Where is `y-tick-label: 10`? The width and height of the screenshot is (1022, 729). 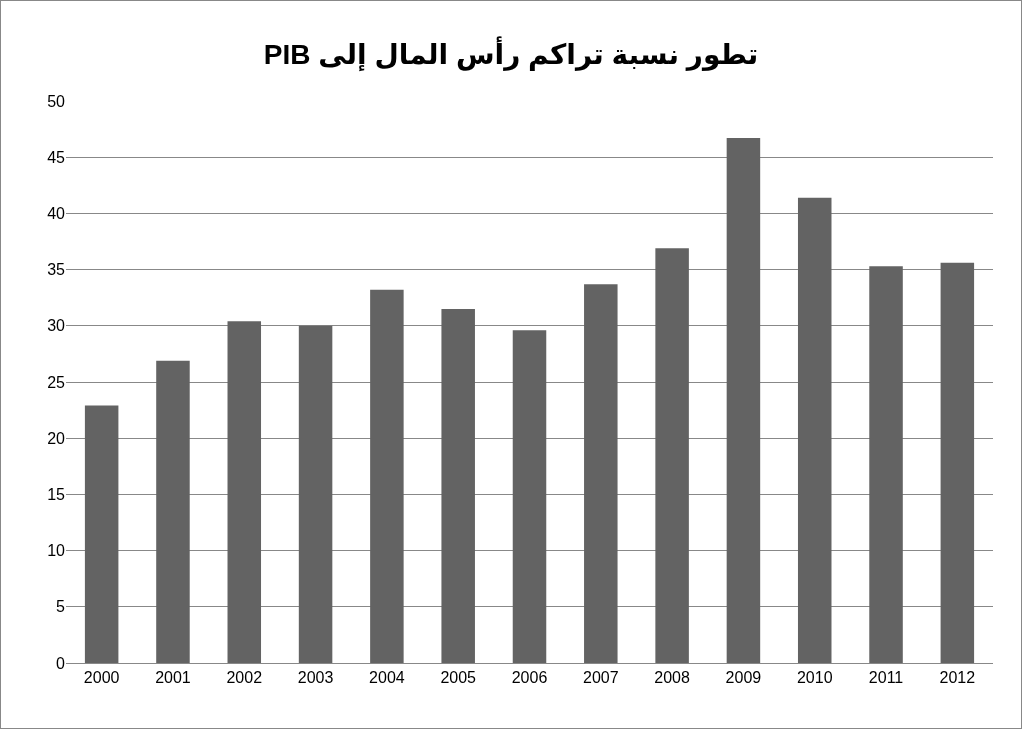 y-tick-label: 10 is located at coordinates (56, 551).